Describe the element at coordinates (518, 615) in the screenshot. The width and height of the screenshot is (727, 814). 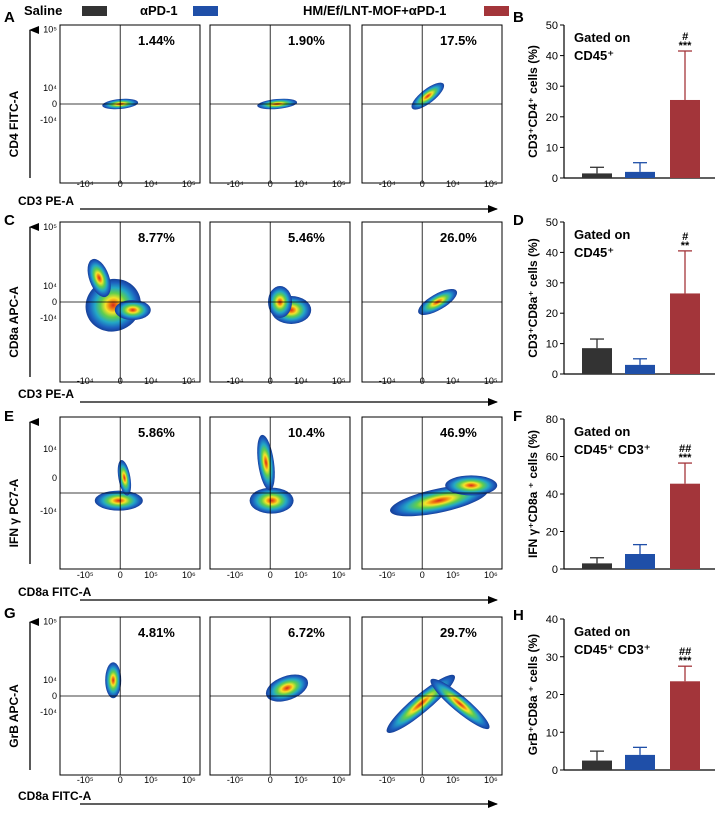
I see `panel-label-h: H` at that location.